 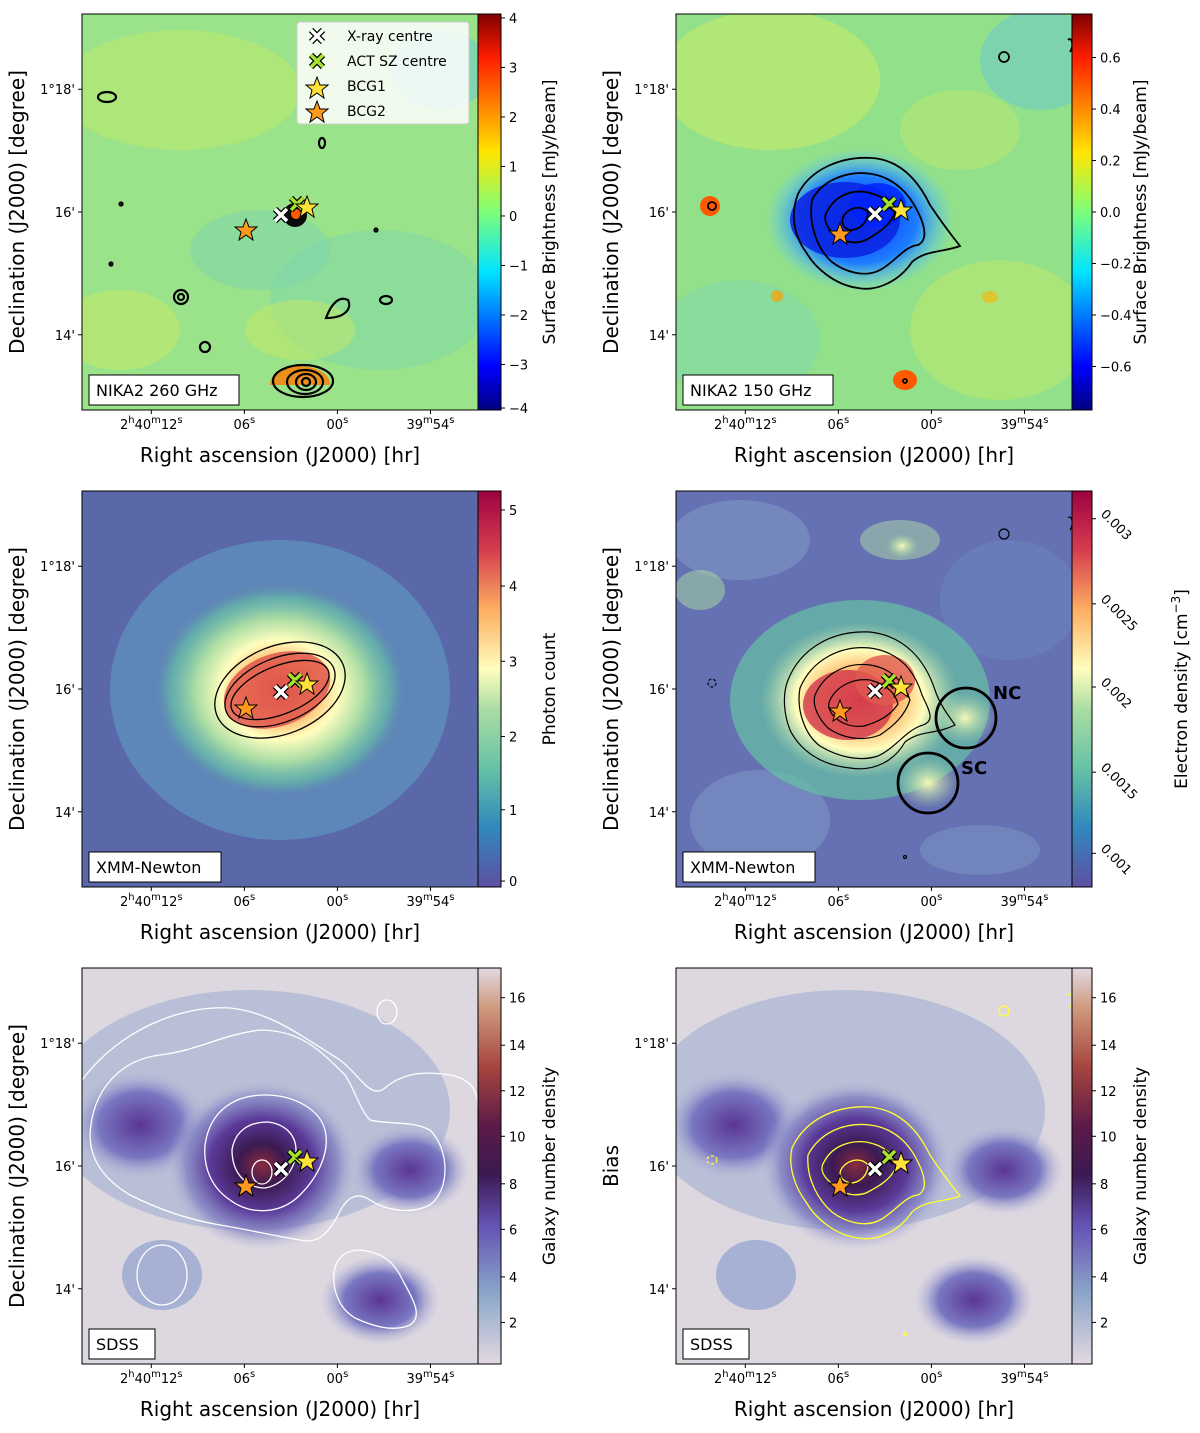 I want to click on panel-tag: NIKA2 150 GHz, so click(x=751, y=390).